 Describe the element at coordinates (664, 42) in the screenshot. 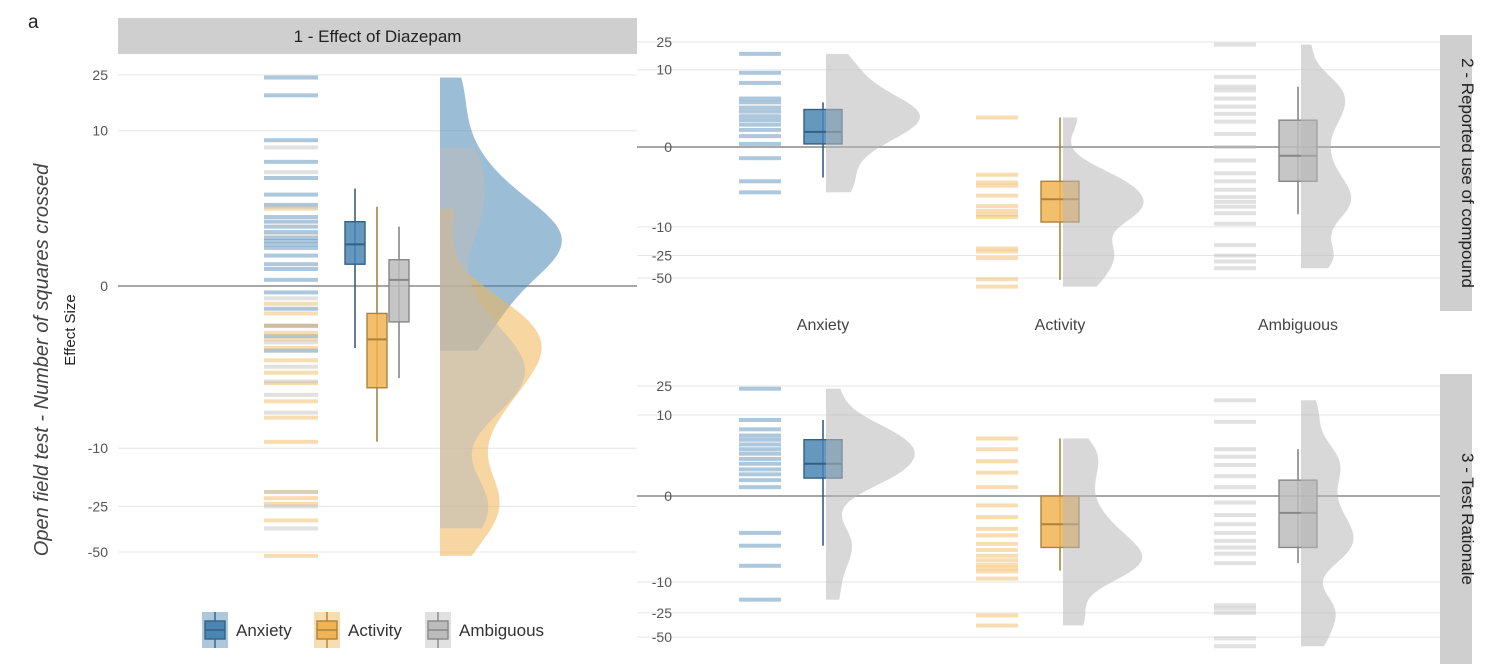

I see `y-tick-label-p2: 25` at that location.